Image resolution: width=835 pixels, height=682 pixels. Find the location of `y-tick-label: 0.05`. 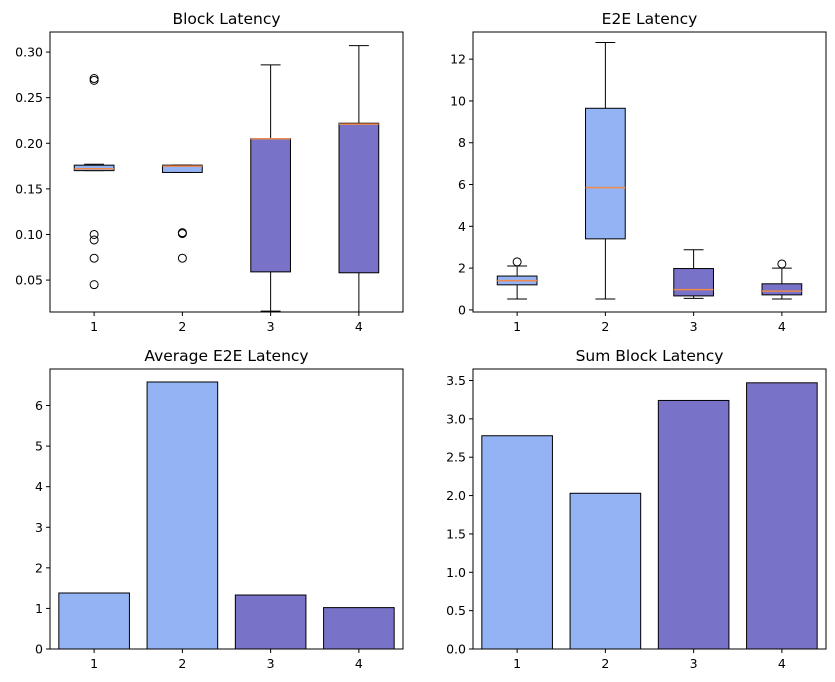

y-tick-label: 0.05 is located at coordinates (29, 280).